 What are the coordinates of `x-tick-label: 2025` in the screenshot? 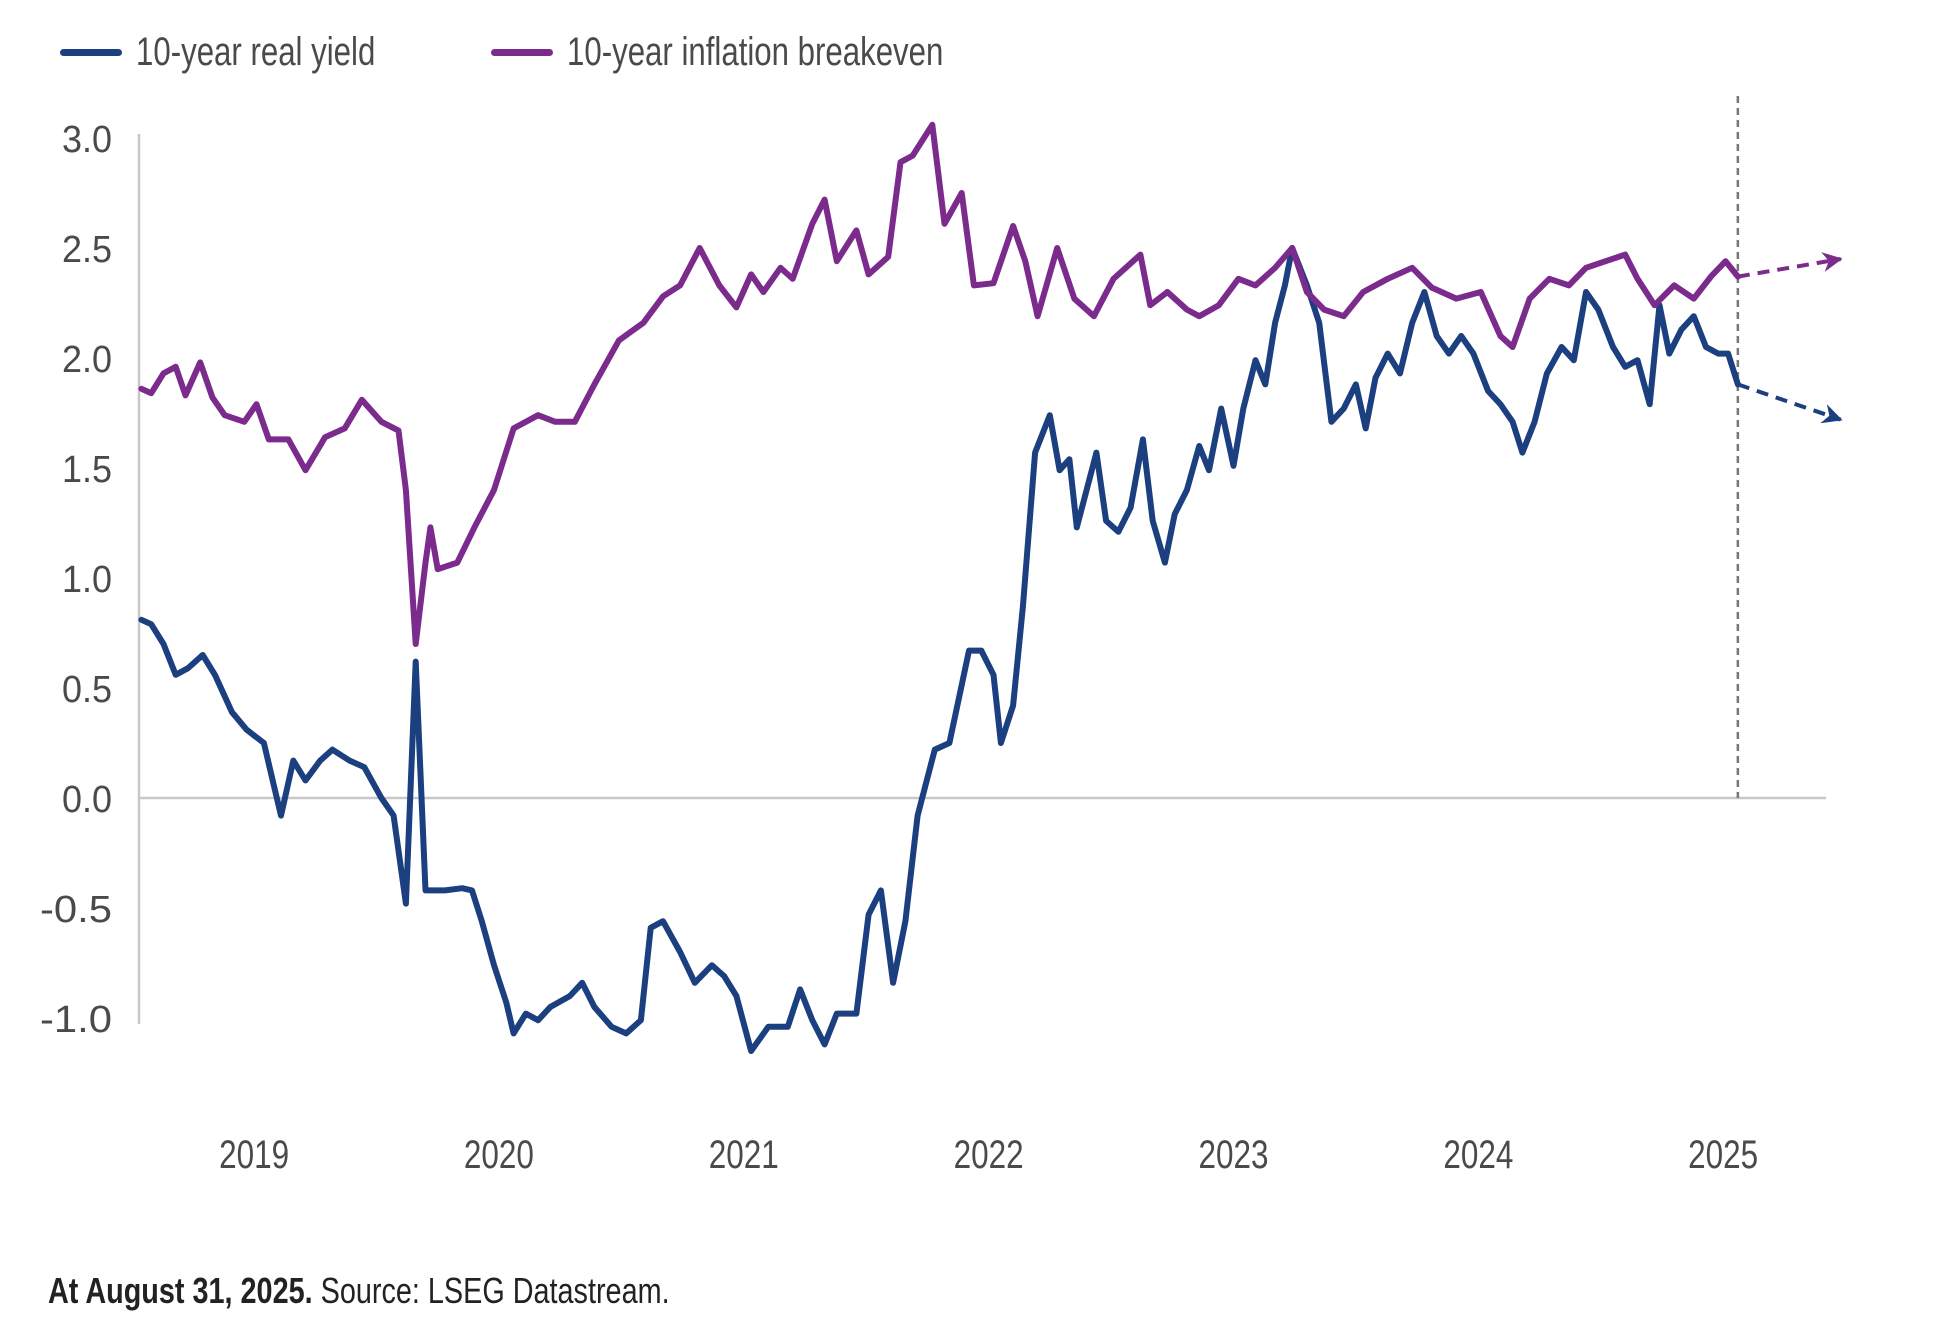 It's located at (1723, 1155).